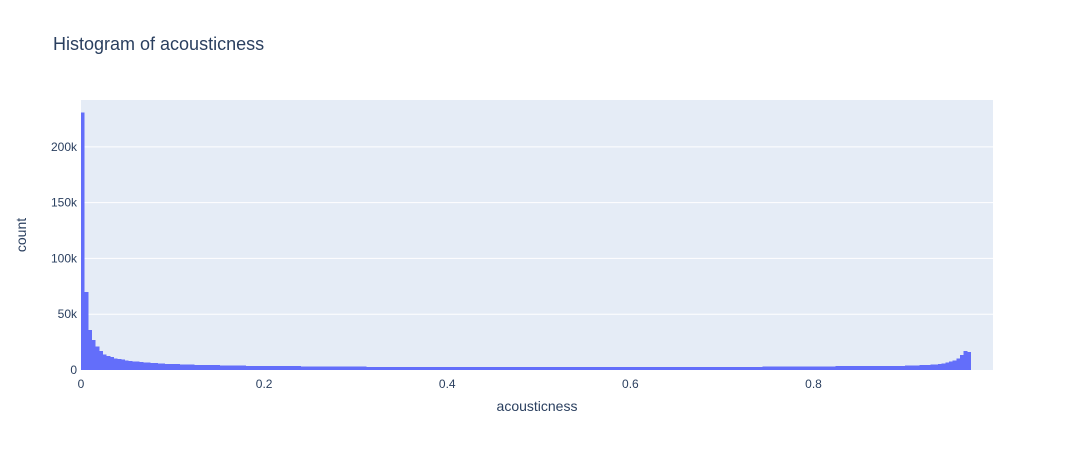 The width and height of the screenshot is (1072, 450). Describe the element at coordinates (81, 384) in the screenshot. I see `x-tick-label: 0` at that location.